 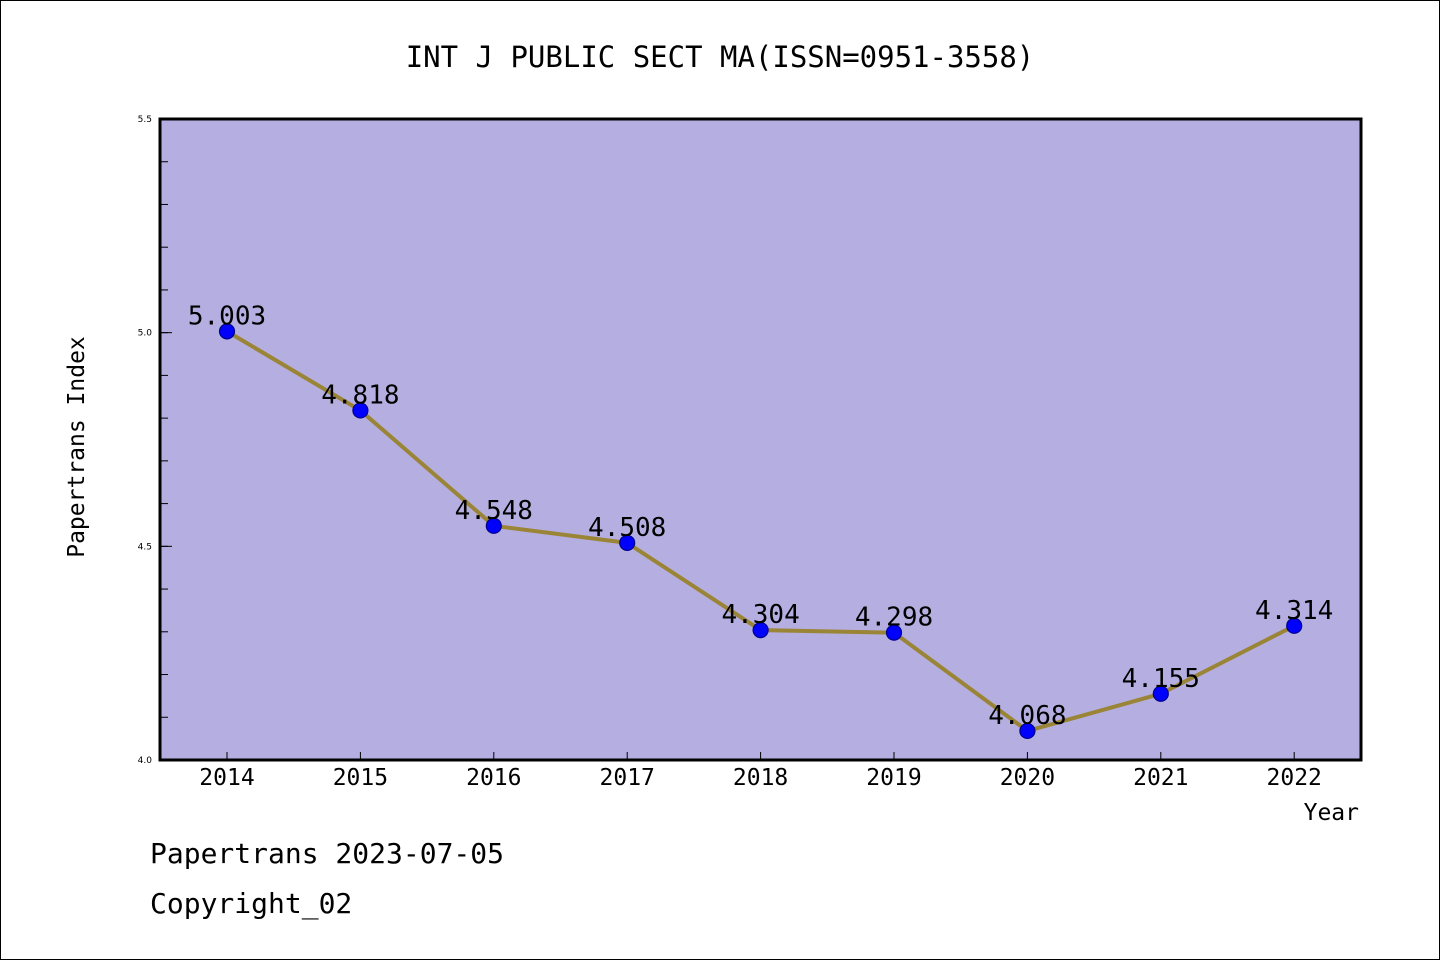 What do you see at coordinates (894, 618) in the screenshot?
I see `data-label: 4.298` at bounding box center [894, 618].